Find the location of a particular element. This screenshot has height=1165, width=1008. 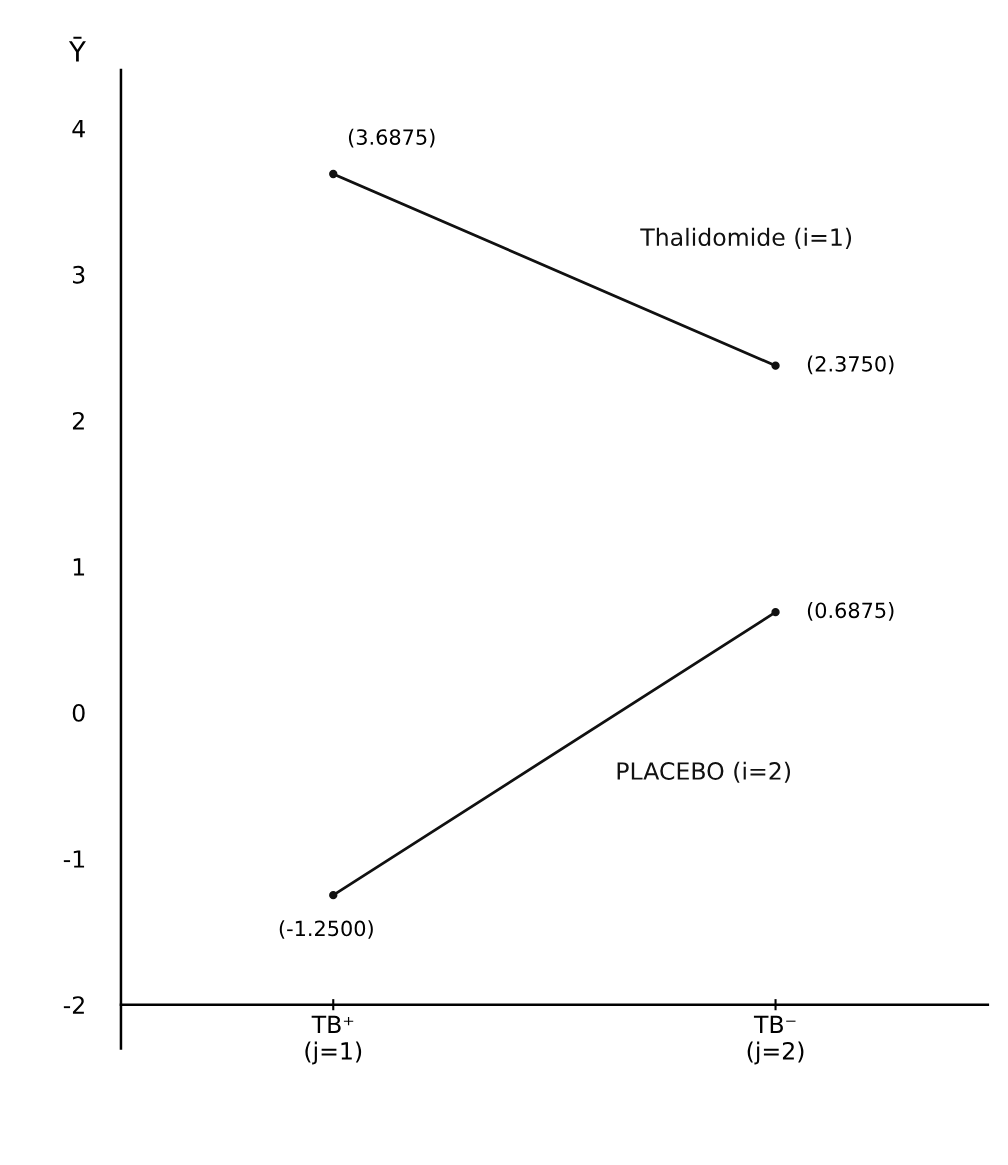

x-tick-label: TB⁺ (j=1) is located at coordinates (333, 1040).